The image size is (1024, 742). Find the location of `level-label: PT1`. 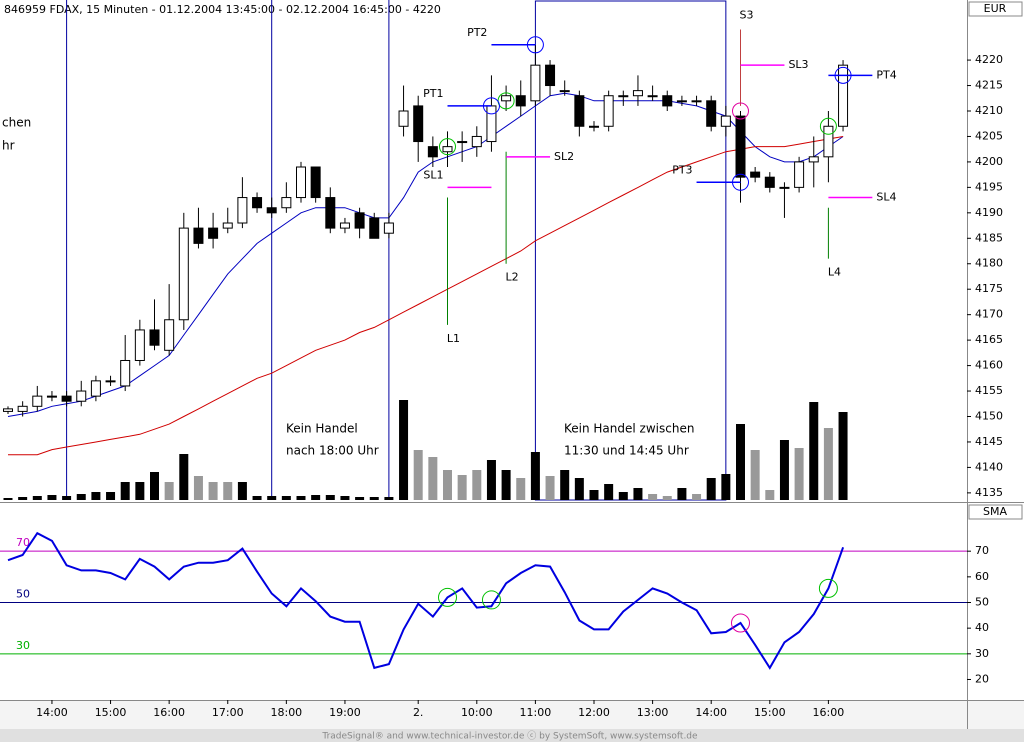

level-label: PT1 is located at coordinates (433, 93).